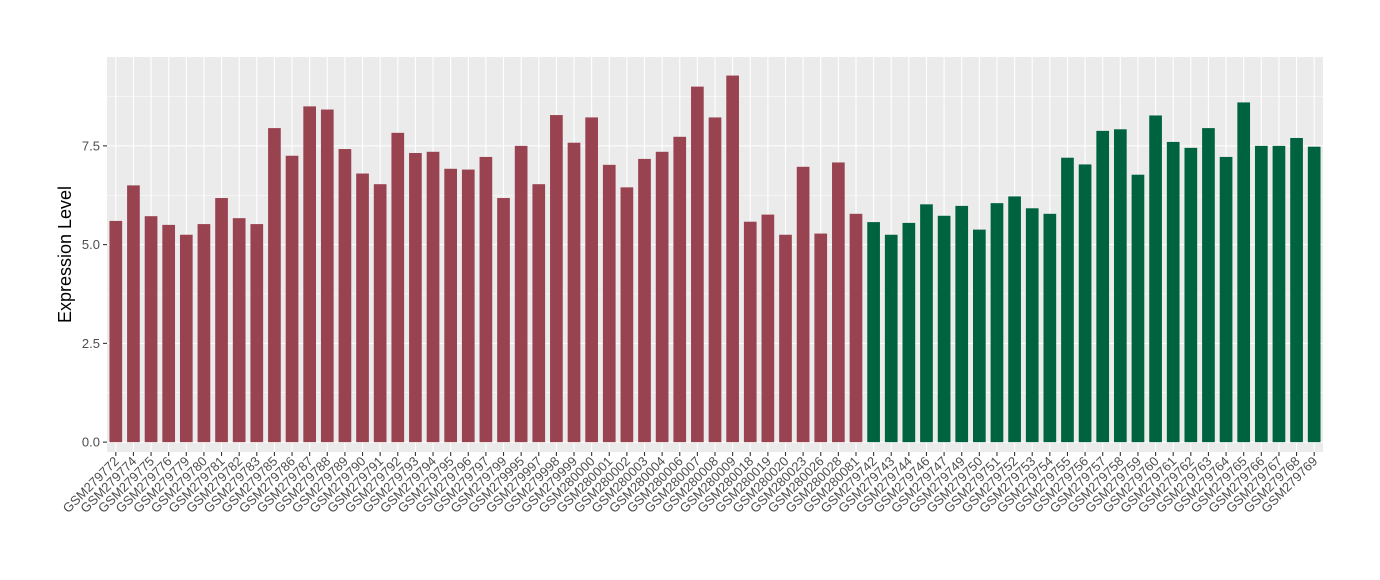 This screenshot has height=580, width=1380. I want to click on bar-GSM279752, so click(1014, 319).